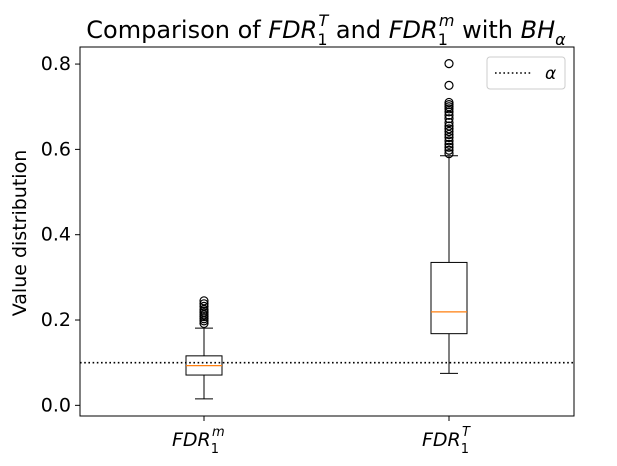  What do you see at coordinates (446, 441) in the screenshot?
I see `x-tick-label-fdr-t: FDR1T` at bounding box center [446, 441].